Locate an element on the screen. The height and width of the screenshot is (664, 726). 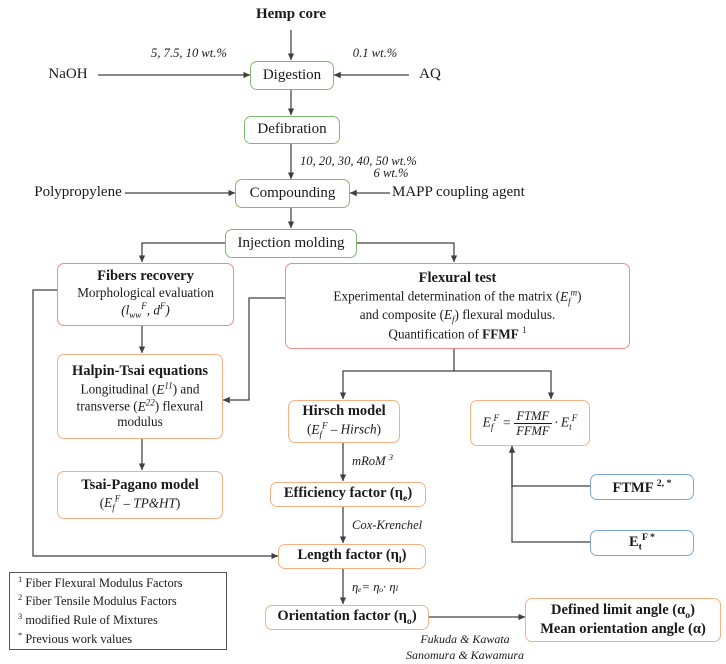
node-tsai-pagano-model: Tsai-Pagano model (EfF – TP&HT) is located at coordinates (140, 495).